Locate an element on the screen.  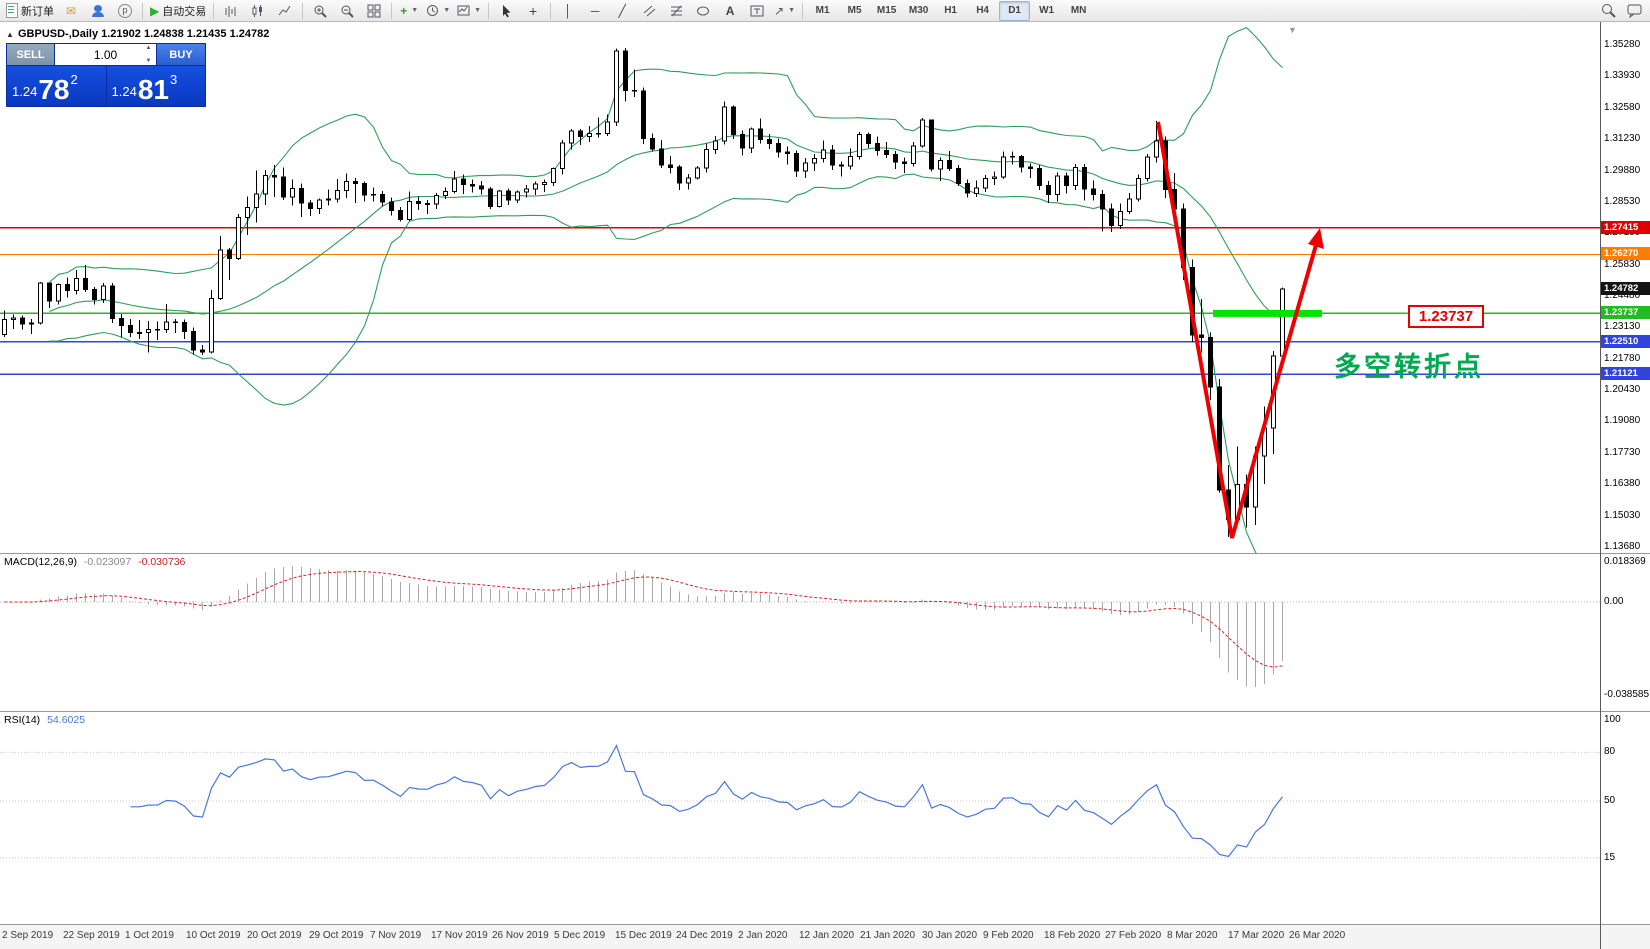
buy-price-display: 1.24 81 3 is located at coordinates (155, 86).